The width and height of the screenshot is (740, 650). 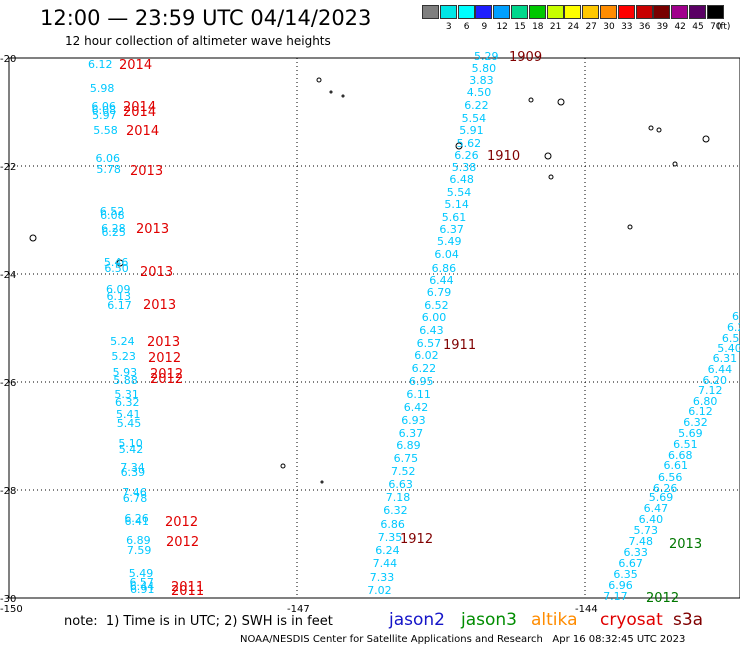 What do you see at coordinates (635, 552) in the screenshot?
I see `wave-height-value: 6.33` at bounding box center [635, 552].